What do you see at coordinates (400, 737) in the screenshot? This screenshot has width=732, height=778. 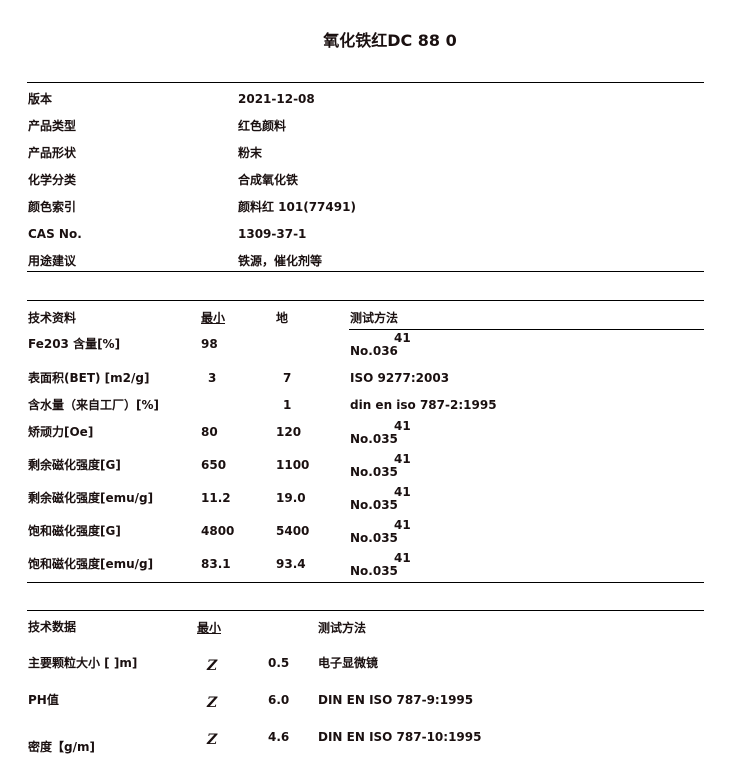 I see `data-row-method: DIN EN ISO 787-10:1995` at bounding box center [400, 737].